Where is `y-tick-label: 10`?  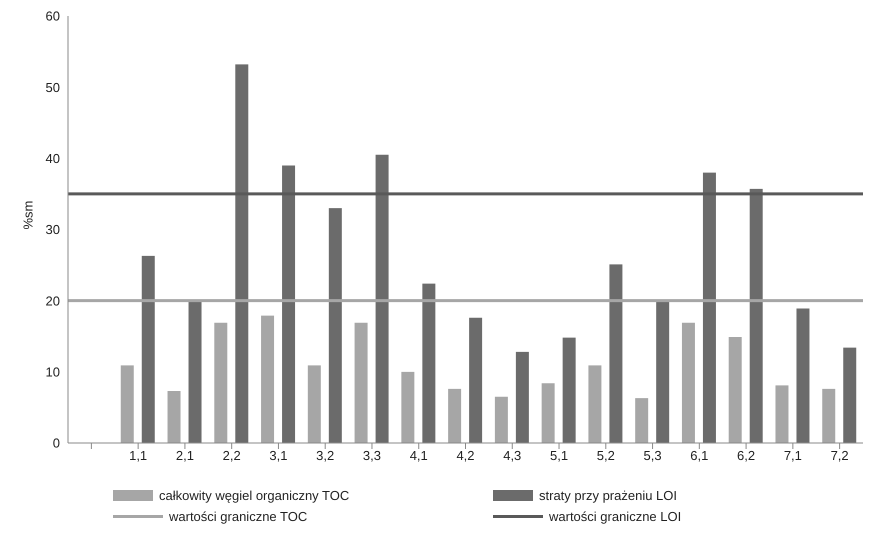
y-tick-label: 10 is located at coordinates (53, 372).